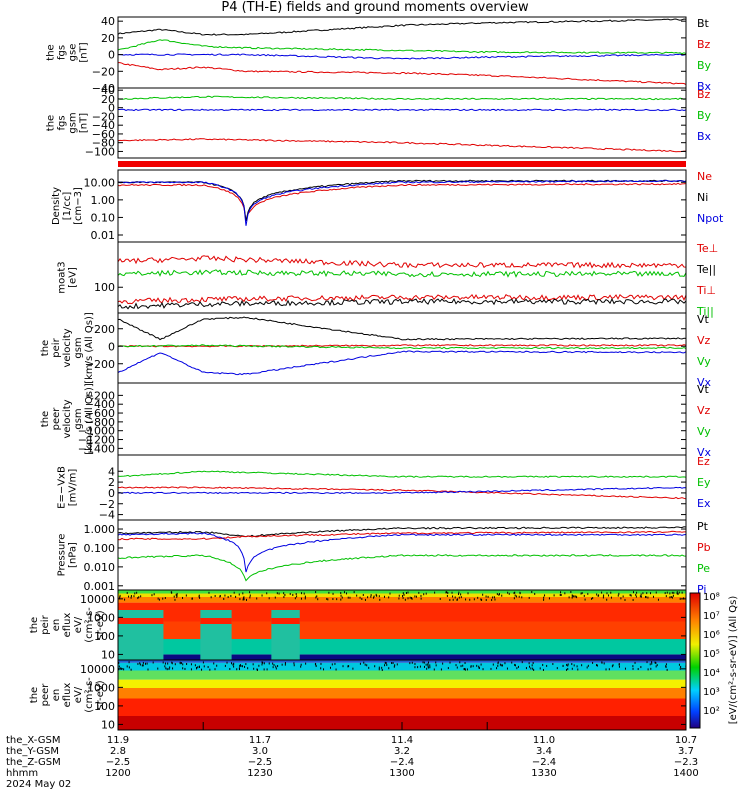  What do you see at coordinates (108, 99) in the screenshot?
I see `y-tick-label: 20` at bounding box center [108, 99].